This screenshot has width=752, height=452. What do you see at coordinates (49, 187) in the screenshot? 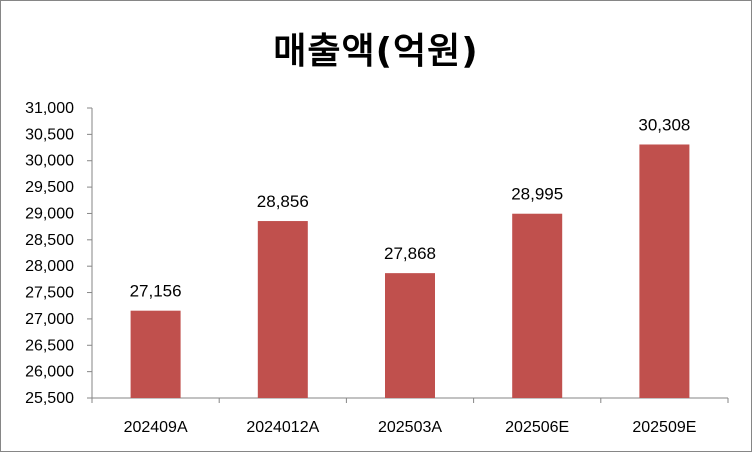
I see `y-tick-label: 29,500` at bounding box center [49, 187].